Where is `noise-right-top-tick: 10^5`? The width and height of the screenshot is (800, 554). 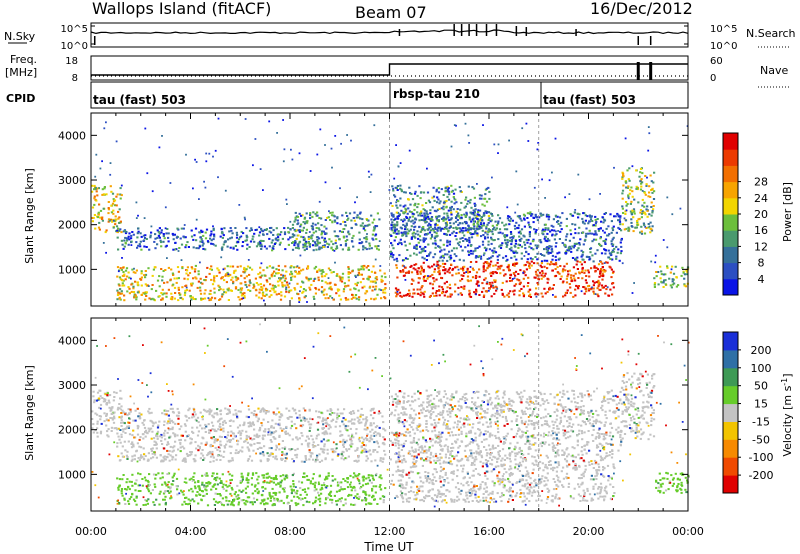 noise-right-top-tick: 10^5 is located at coordinates (723, 29).